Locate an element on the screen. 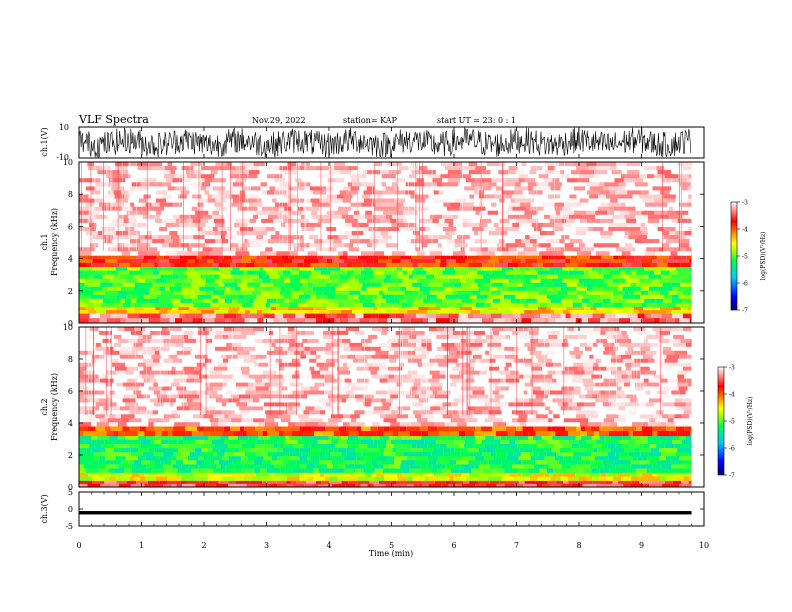 This screenshot has width=792, height=612. colorbar-tick-label: -4 is located at coordinates (745, 230).